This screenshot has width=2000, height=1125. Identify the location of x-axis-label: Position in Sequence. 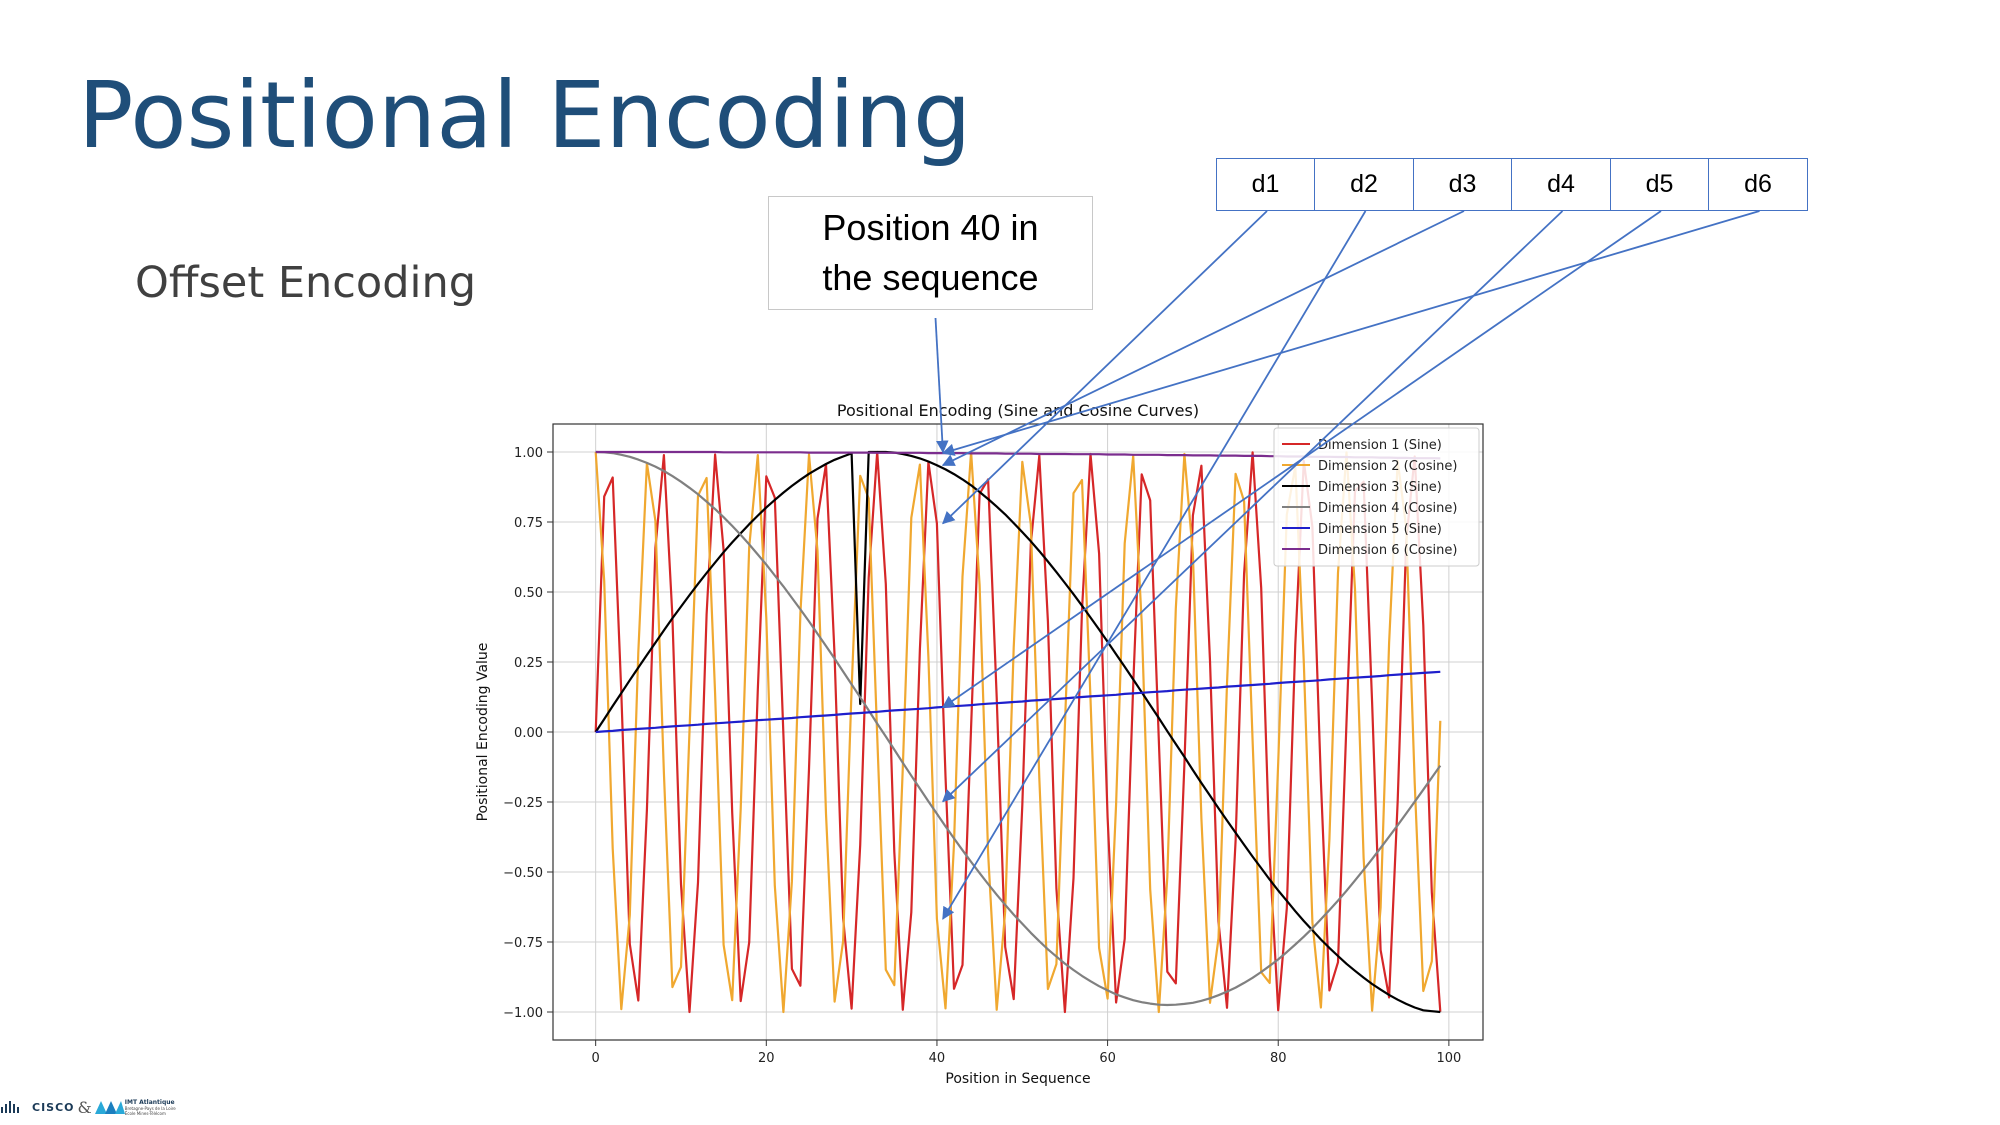
(1017, 1079).